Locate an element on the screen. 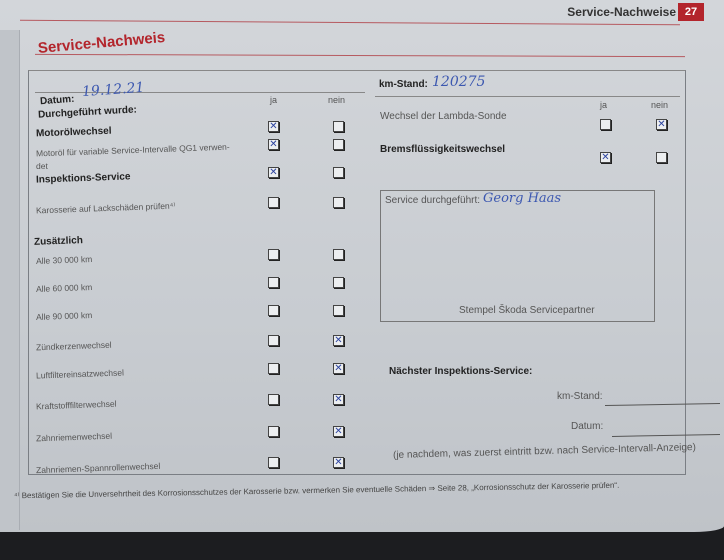  previous-page-edge is located at coordinates (10, 280).